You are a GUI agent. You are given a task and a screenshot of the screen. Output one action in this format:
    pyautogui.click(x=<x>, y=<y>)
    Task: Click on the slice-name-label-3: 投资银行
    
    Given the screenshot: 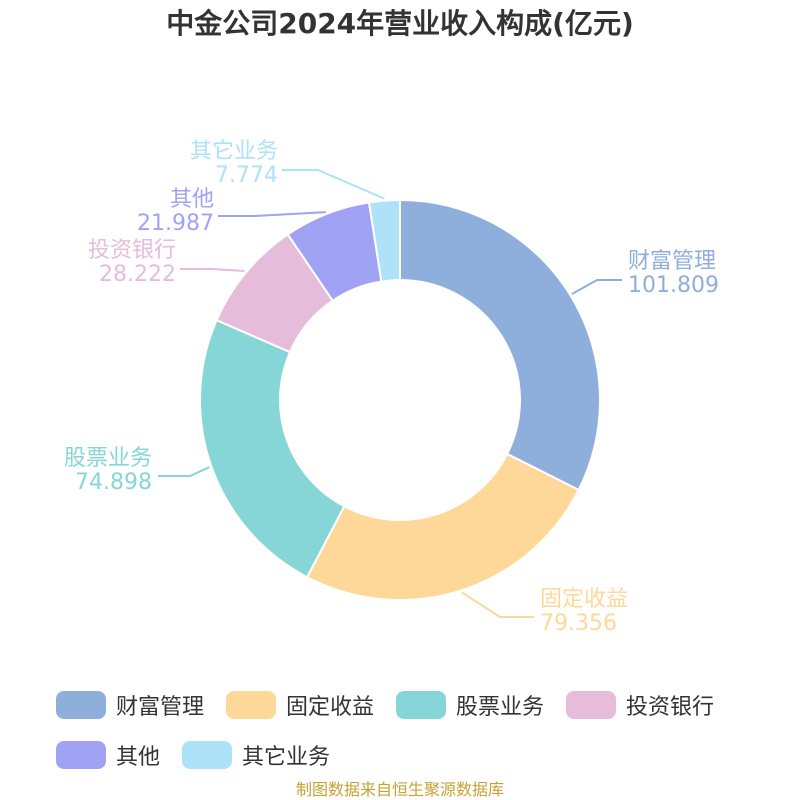 What is the action you would take?
    pyautogui.click(x=132, y=250)
    